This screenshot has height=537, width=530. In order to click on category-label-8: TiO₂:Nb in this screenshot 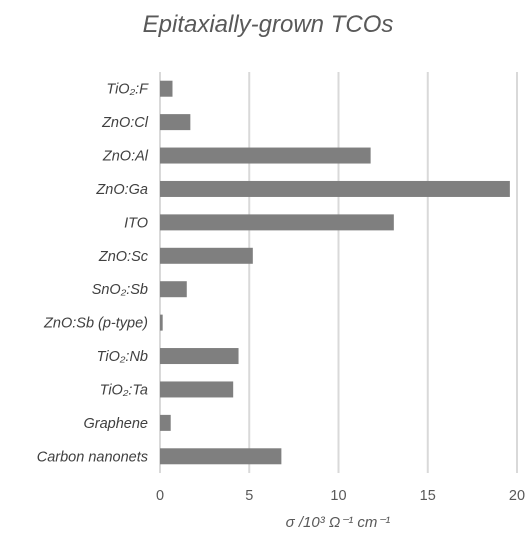, I will do `click(122, 357)`.